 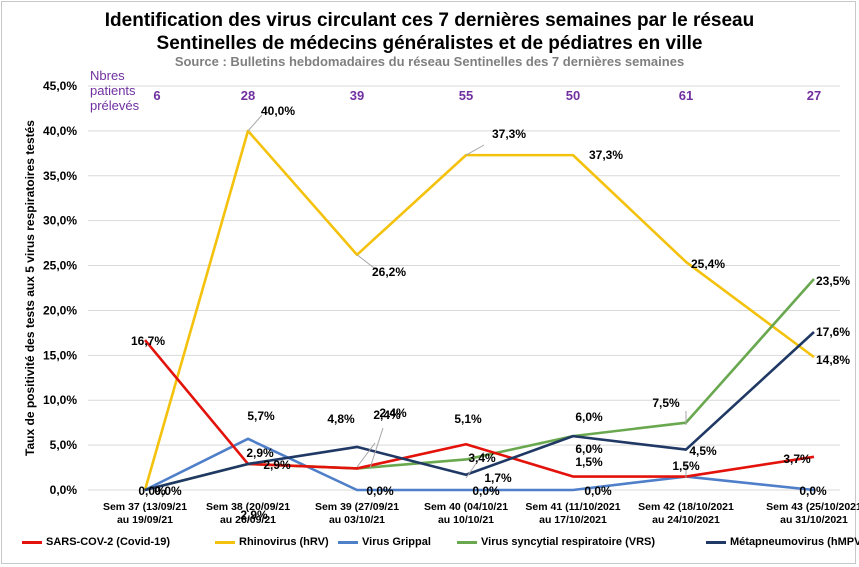 What do you see at coordinates (278, 111) in the screenshot?
I see `data-label: 40,0%` at bounding box center [278, 111].